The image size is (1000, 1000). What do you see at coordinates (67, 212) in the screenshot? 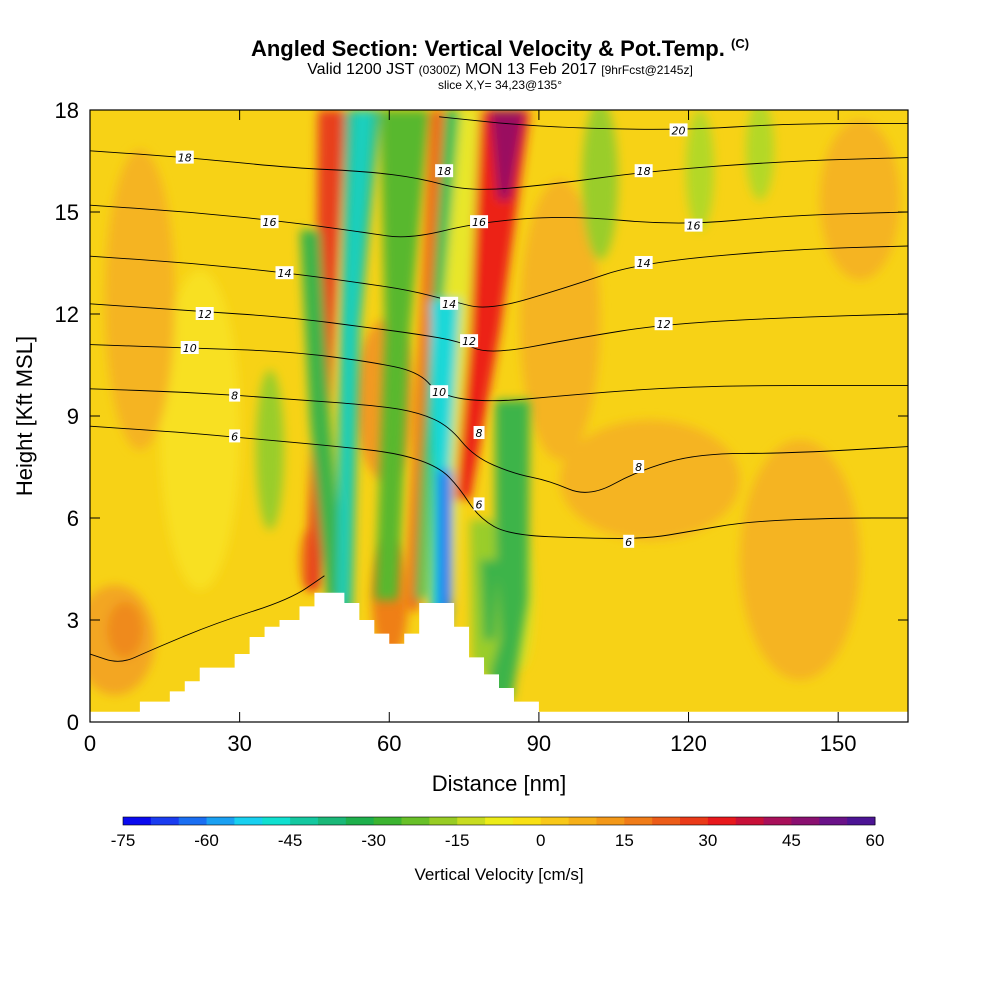
I see `y-tick-label: 15` at bounding box center [67, 212].